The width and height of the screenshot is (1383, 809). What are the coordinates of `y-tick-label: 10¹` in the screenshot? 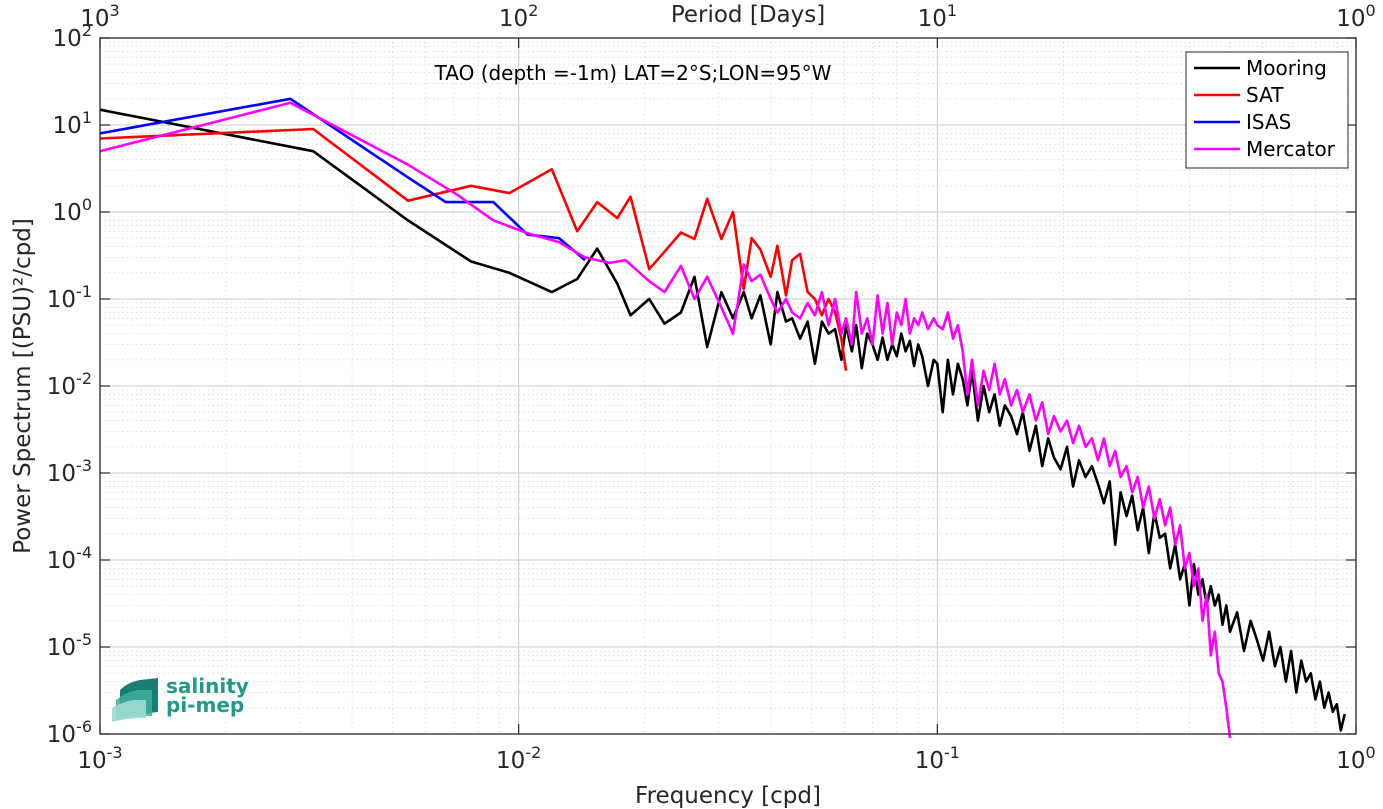 It's located at (72, 123).